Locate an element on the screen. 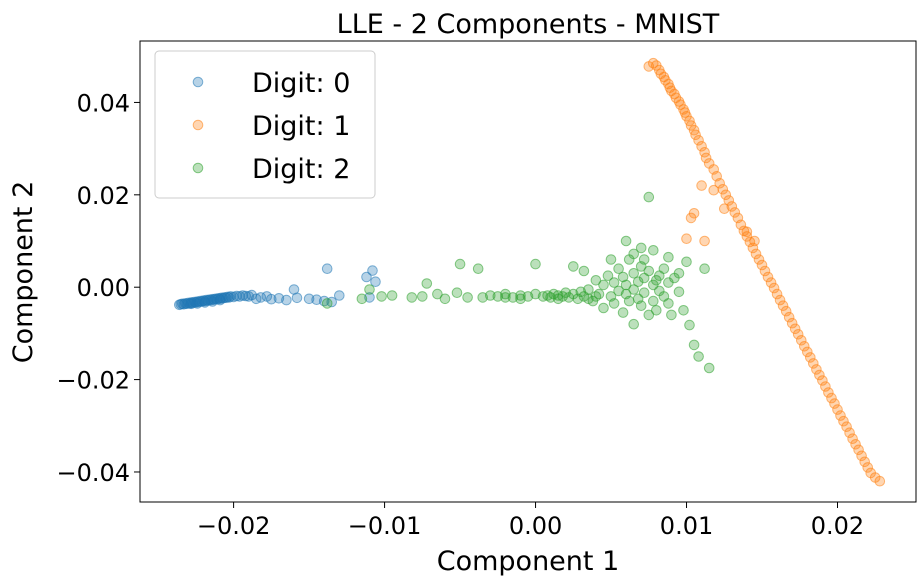 This screenshot has width=924, height=585. x-tick-label: −0.01 is located at coordinates (385, 526).